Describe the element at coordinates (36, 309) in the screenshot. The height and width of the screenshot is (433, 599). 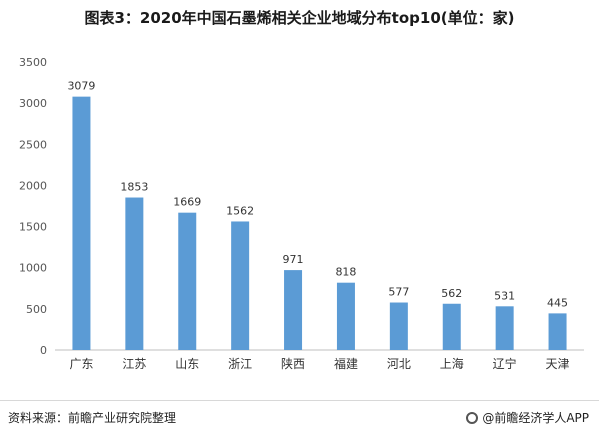
I see `y-tick-label: 500` at that location.